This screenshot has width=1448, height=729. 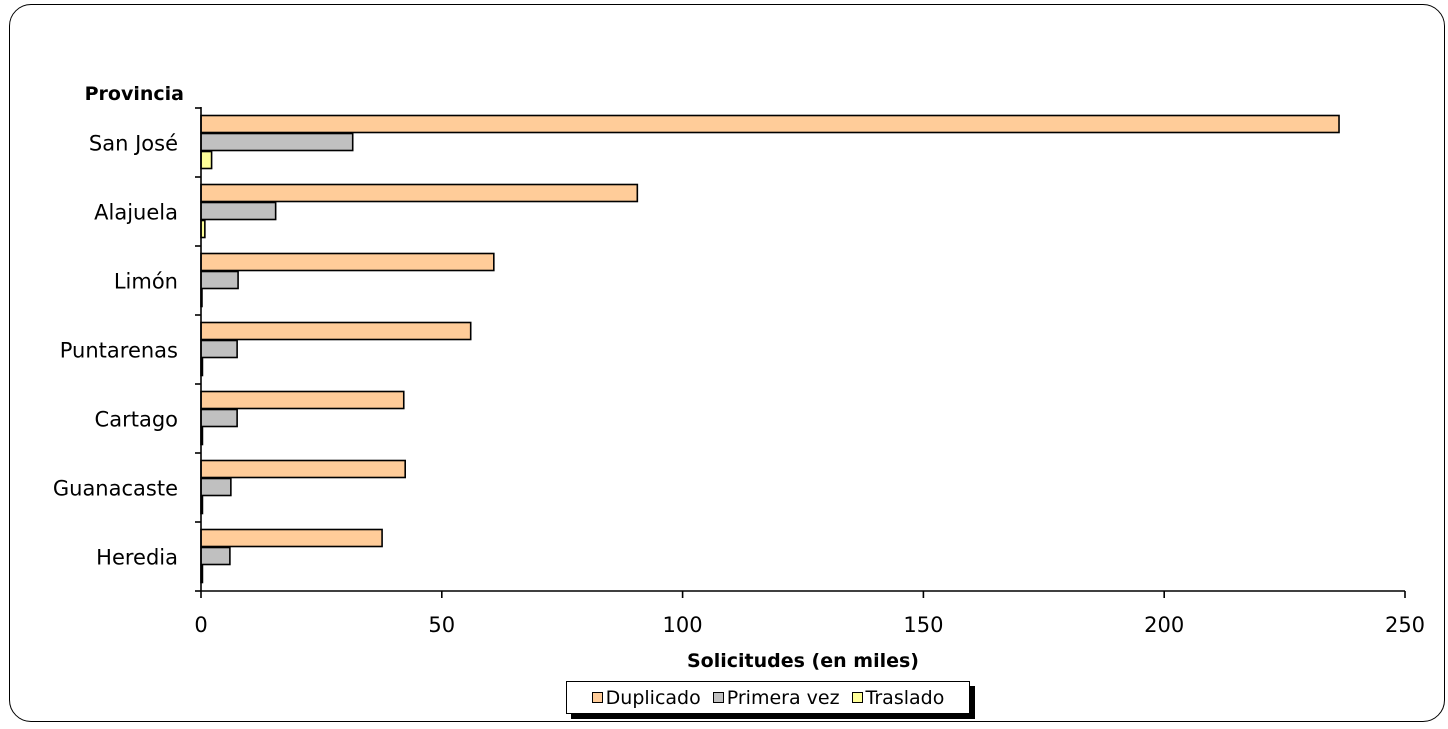 What do you see at coordinates (119, 351) in the screenshot?
I see `y-tick-label: Puntarenas` at bounding box center [119, 351].